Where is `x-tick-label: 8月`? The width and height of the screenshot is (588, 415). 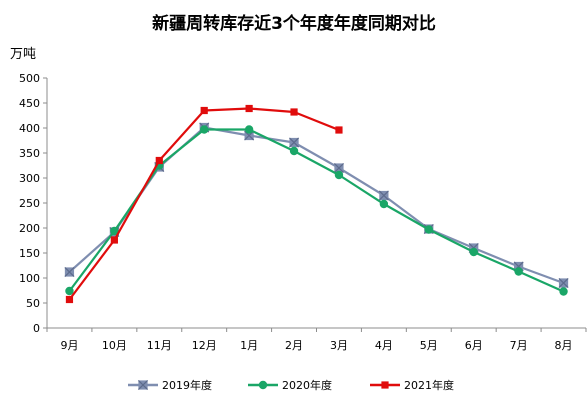 x-tick-label: 8月 is located at coordinates (564, 345).